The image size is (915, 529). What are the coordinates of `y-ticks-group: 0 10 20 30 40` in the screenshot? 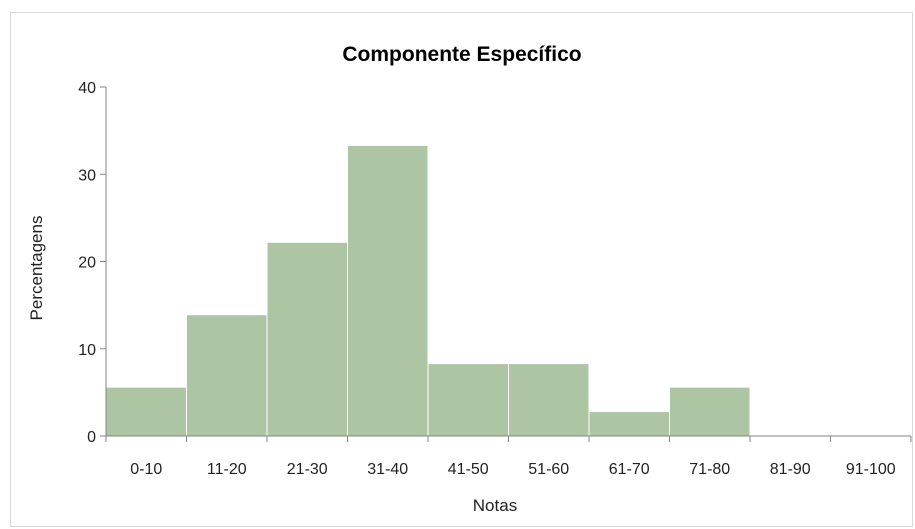 It's located at (92, 263).